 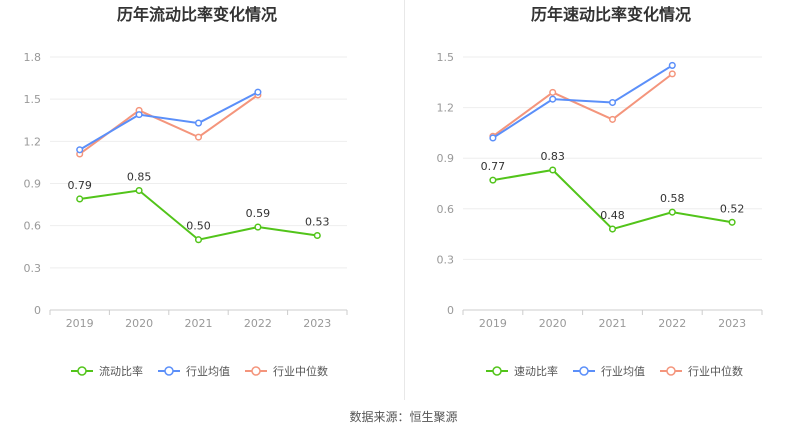 I want to click on data-label: 0.53, so click(x=317, y=222).